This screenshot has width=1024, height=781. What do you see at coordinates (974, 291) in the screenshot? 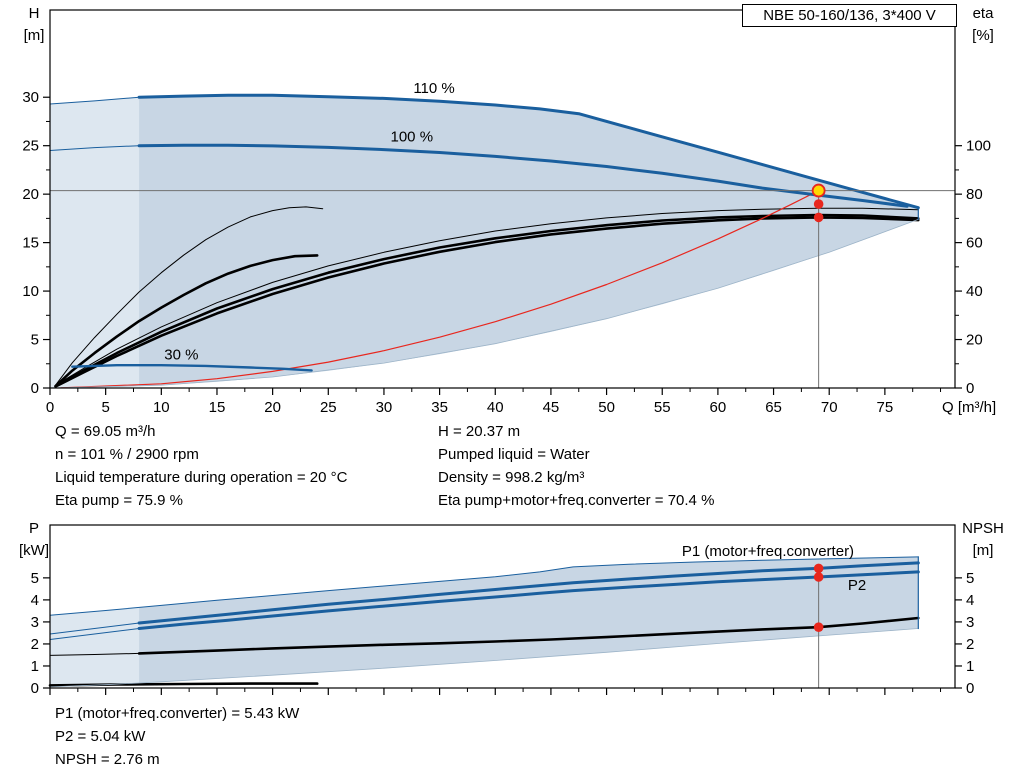
I see `right-tick-label: 40` at bounding box center [974, 291].